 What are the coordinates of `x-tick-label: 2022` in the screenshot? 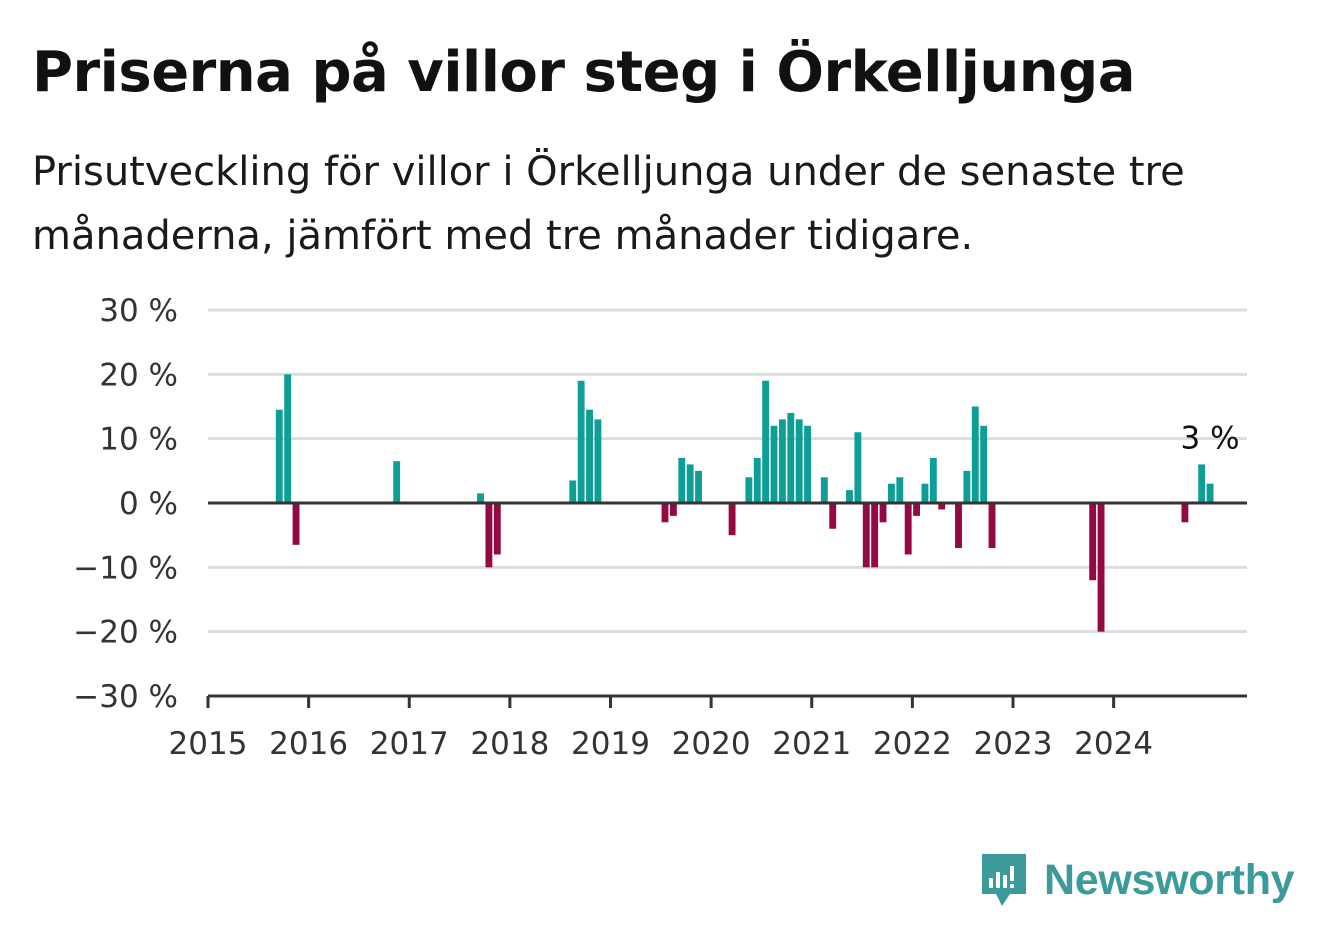 It's located at (912, 744).